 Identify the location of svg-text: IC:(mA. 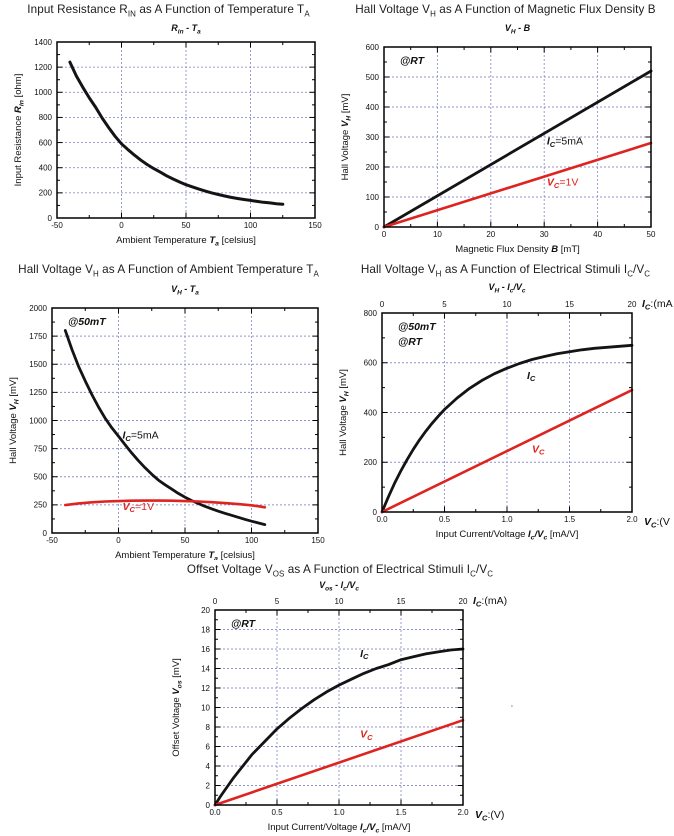
(657, 304).